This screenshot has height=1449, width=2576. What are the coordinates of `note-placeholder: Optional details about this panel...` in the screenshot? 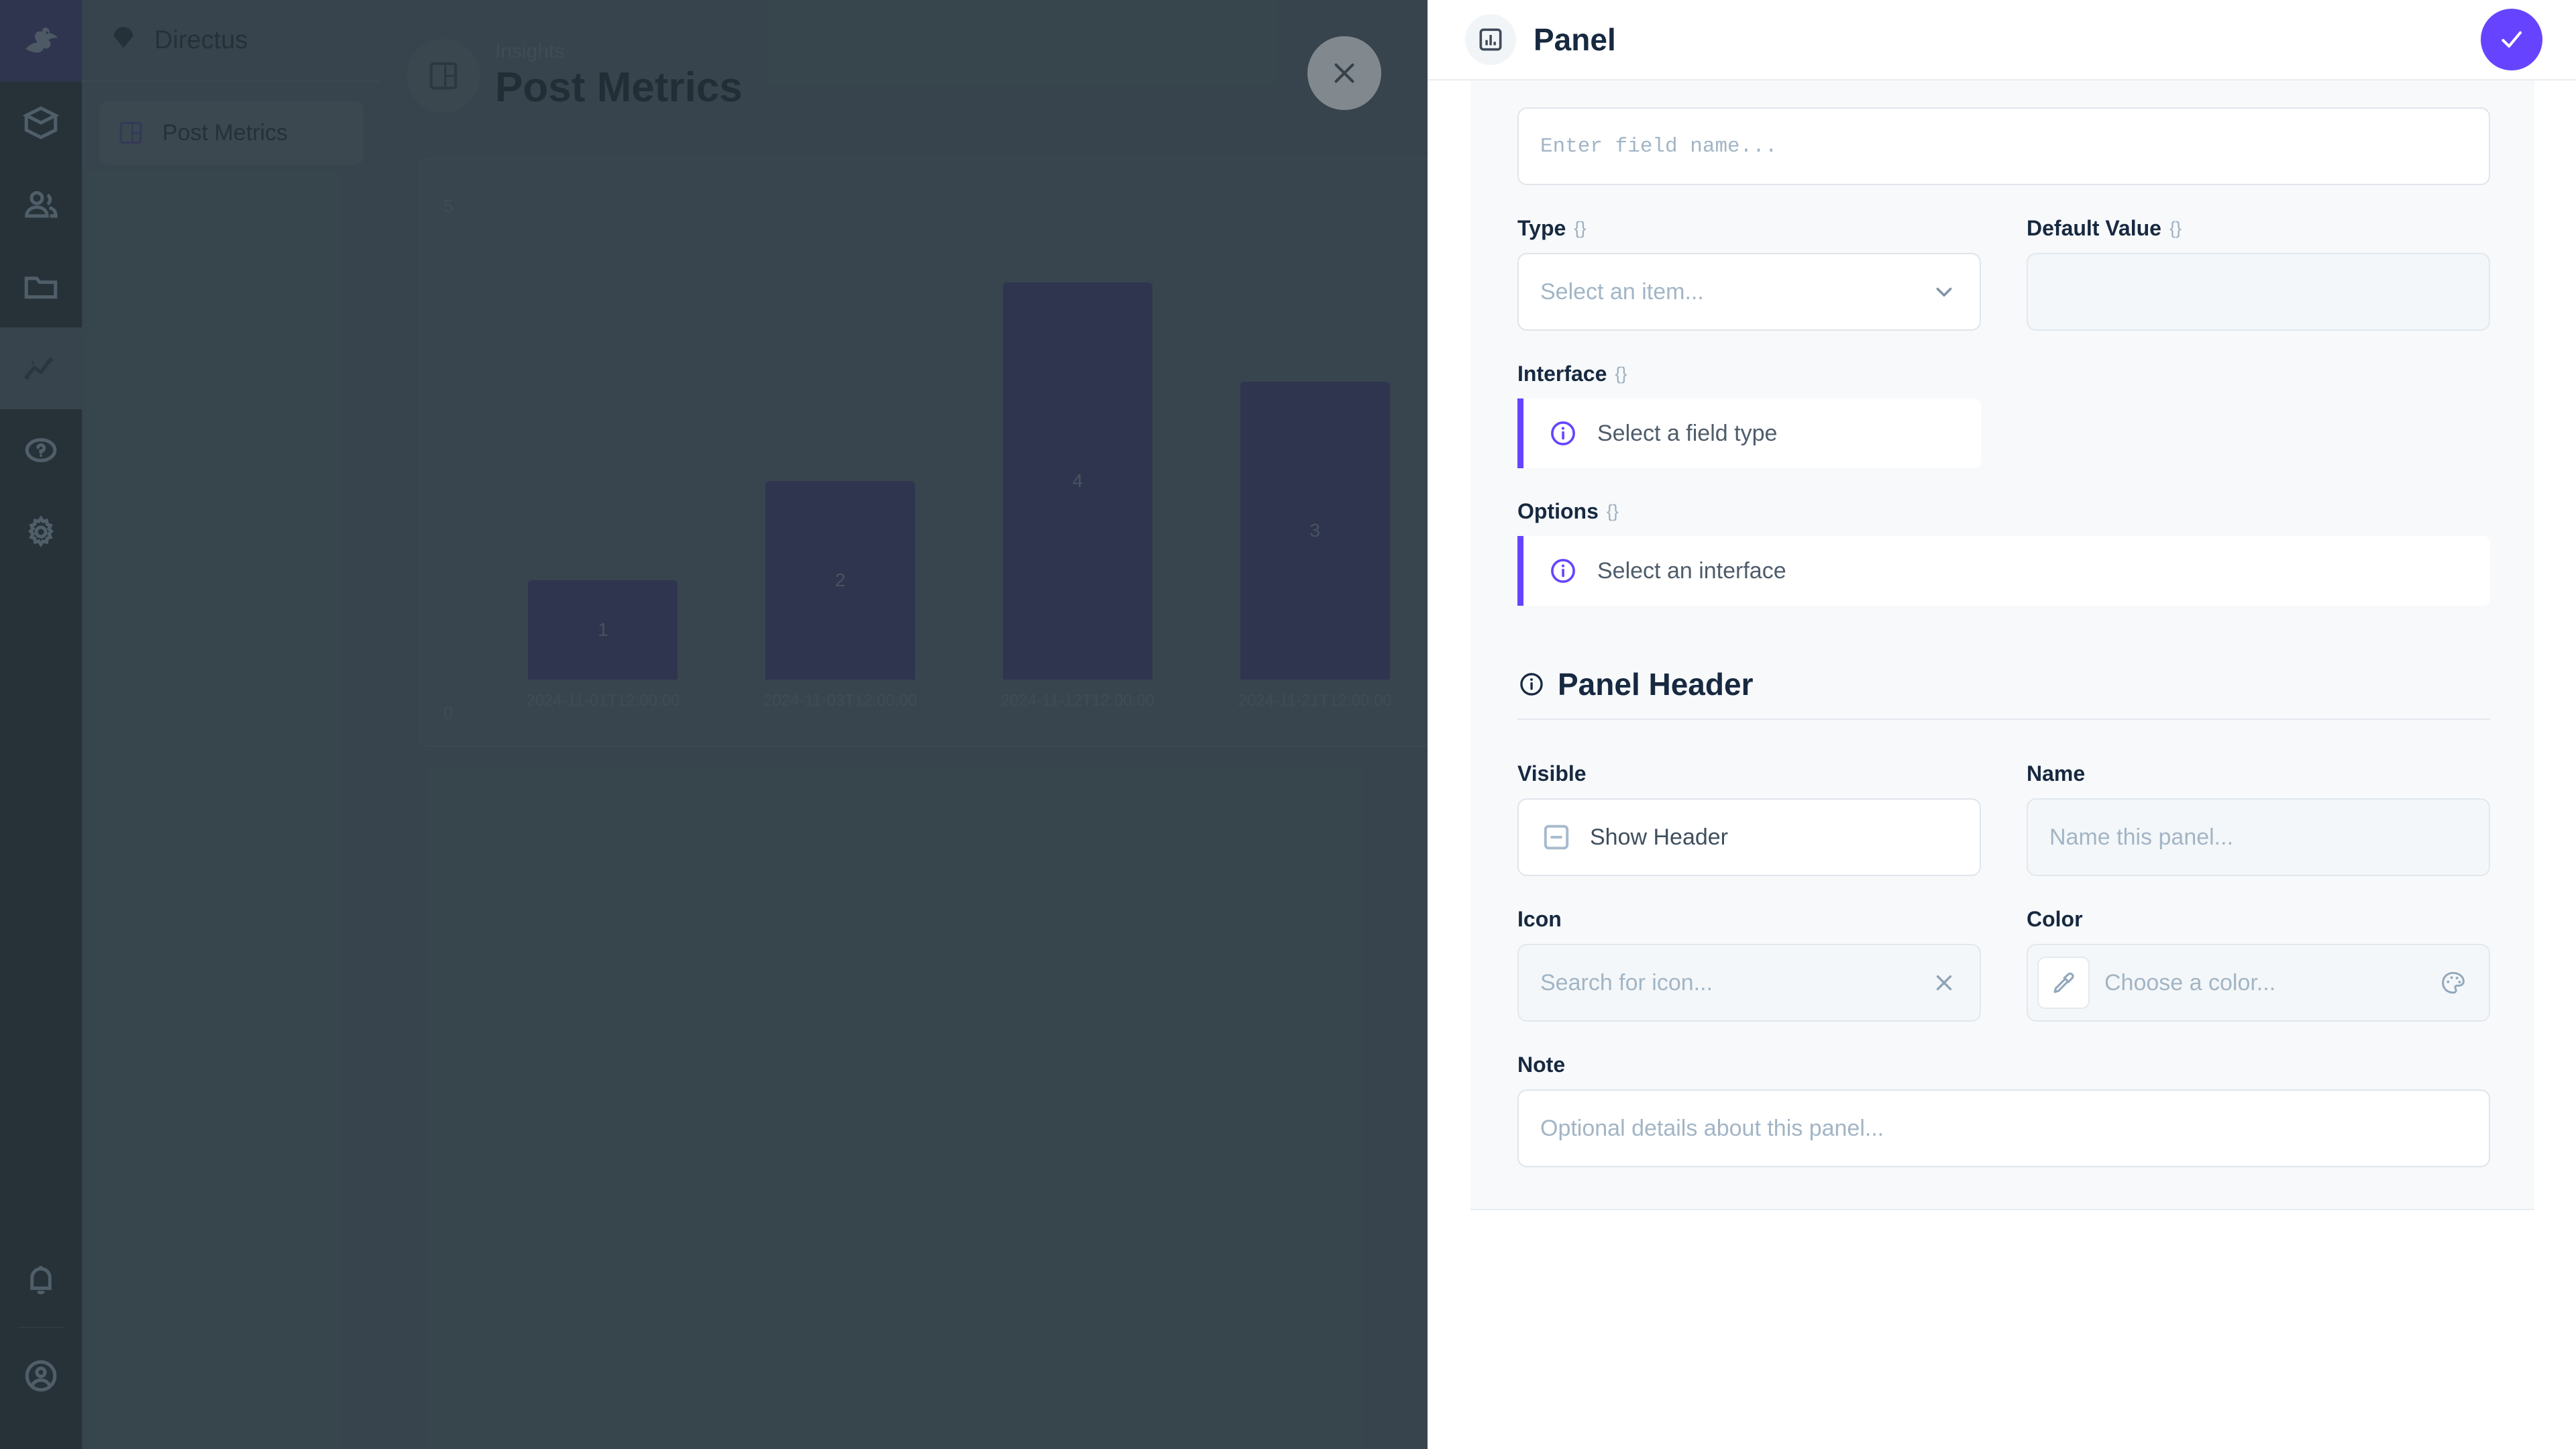 It's located at (1712, 1128).